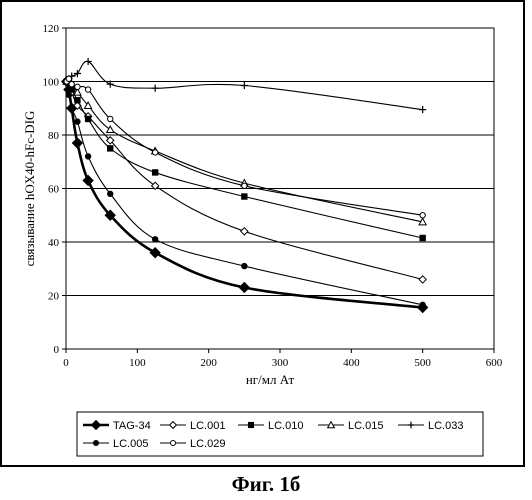 Image resolution: width=532 pixels, height=500 pixels. I want to click on y-tick-label: 0, so click(57, 350).